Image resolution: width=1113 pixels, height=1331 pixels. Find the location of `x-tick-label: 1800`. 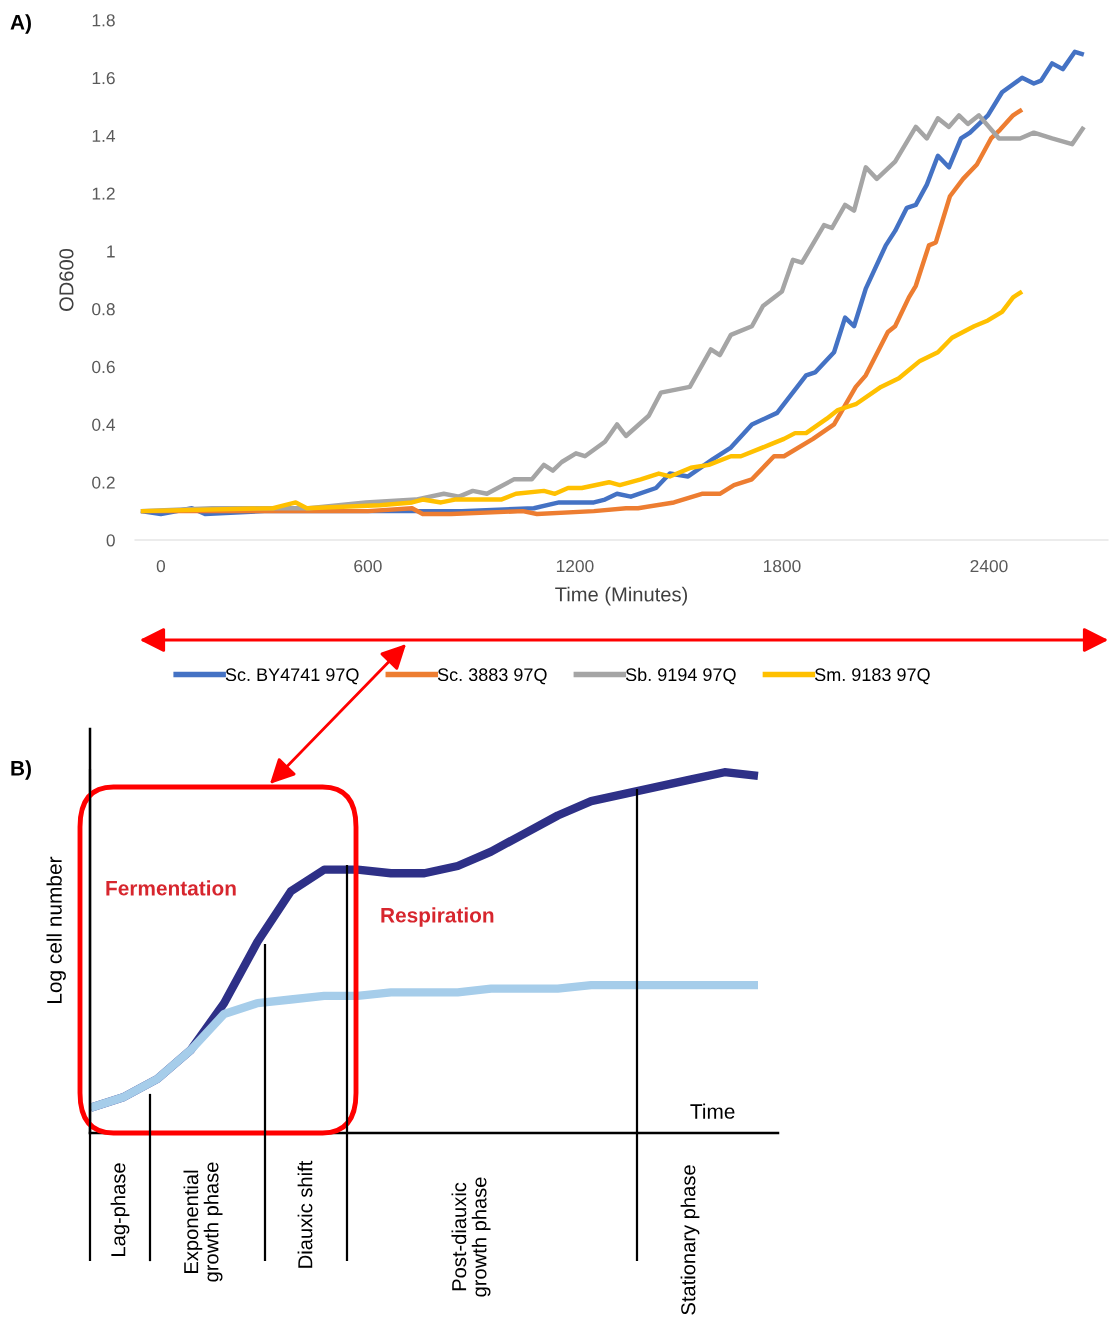

x-tick-label: 1800 is located at coordinates (782, 566).